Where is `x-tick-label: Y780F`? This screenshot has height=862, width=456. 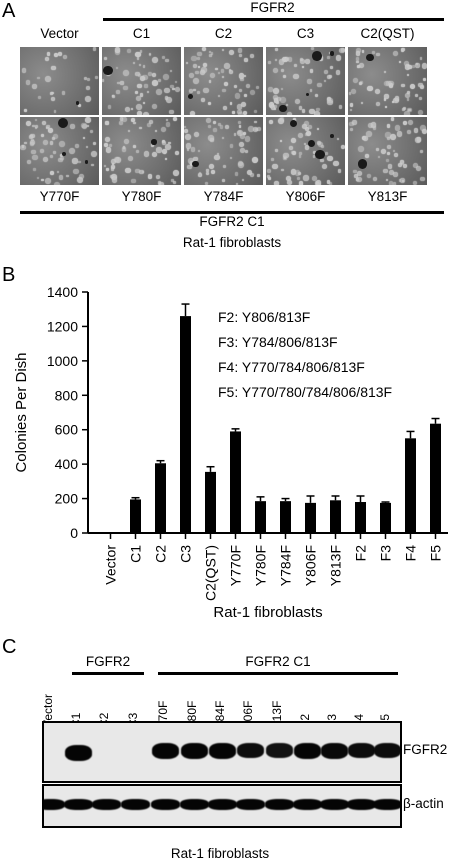 x-tick-label: Y780F is located at coordinates (261, 565).